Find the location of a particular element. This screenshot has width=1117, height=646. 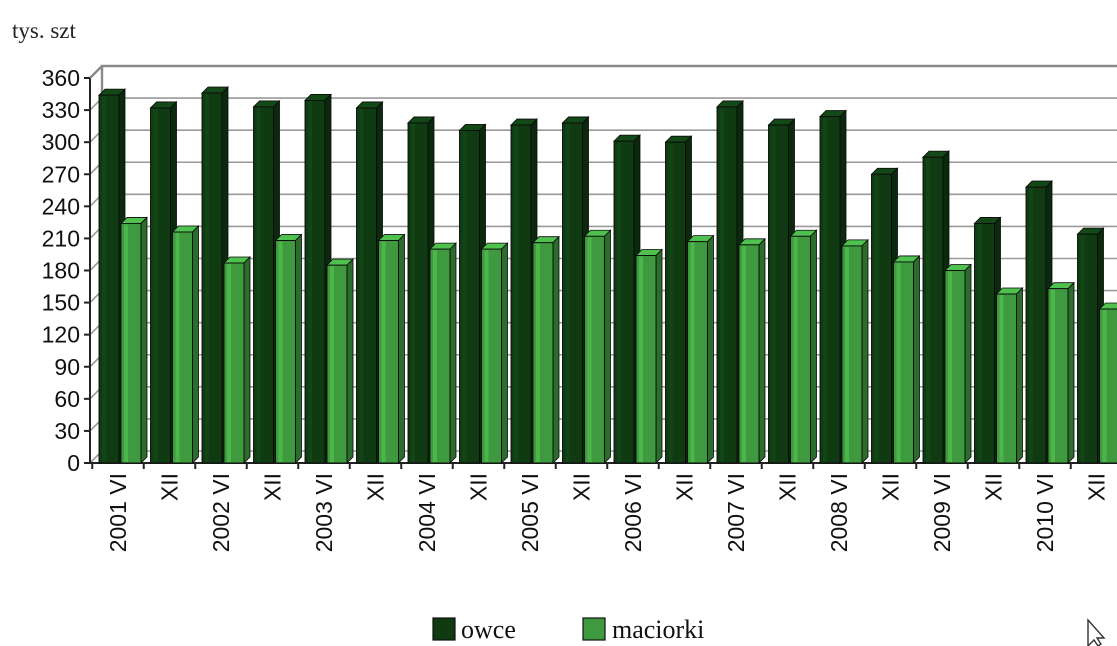

x-tick-label-19: XII is located at coordinates (1097, 487).